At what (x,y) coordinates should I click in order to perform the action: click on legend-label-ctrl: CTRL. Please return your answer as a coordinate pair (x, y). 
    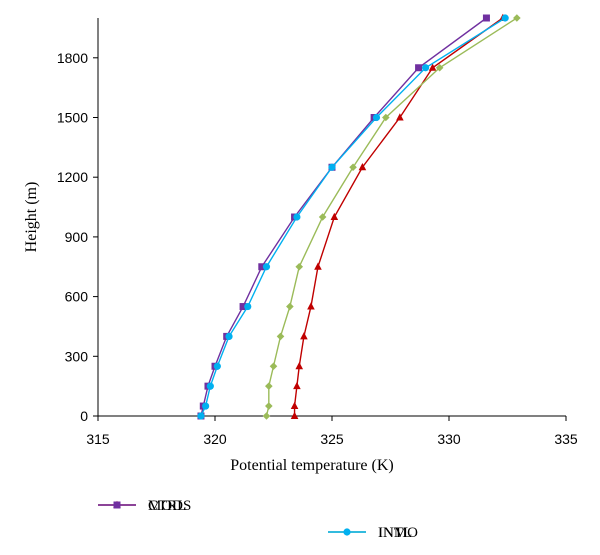
    Looking at the image, I should click on (167, 506).